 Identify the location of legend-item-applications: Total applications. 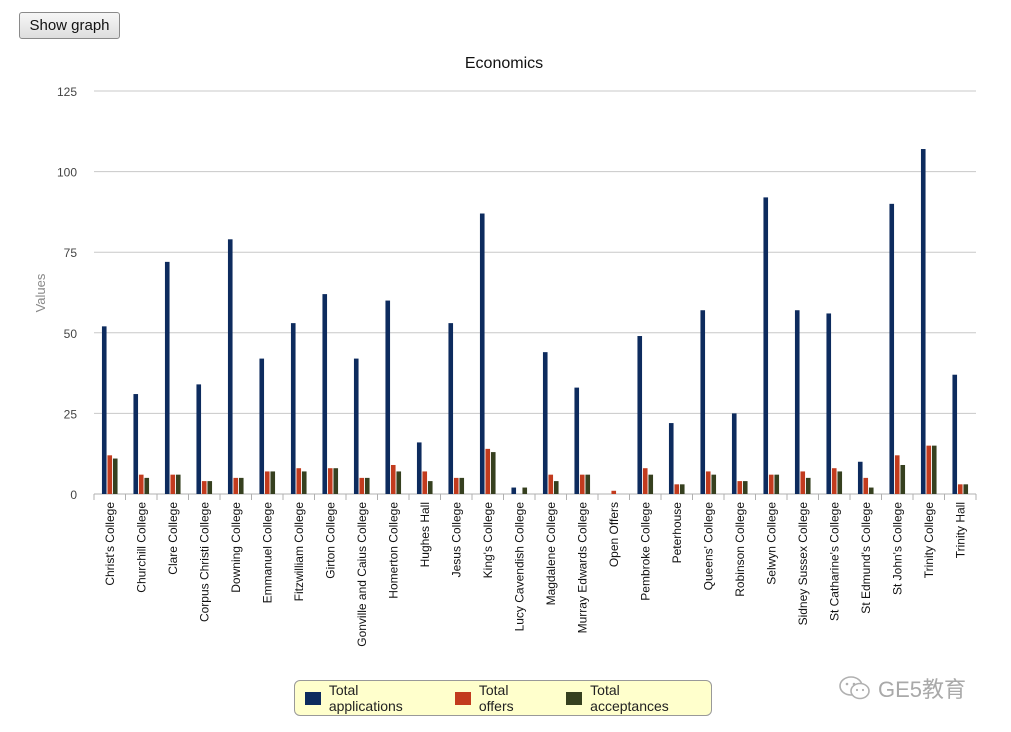
(370, 698).